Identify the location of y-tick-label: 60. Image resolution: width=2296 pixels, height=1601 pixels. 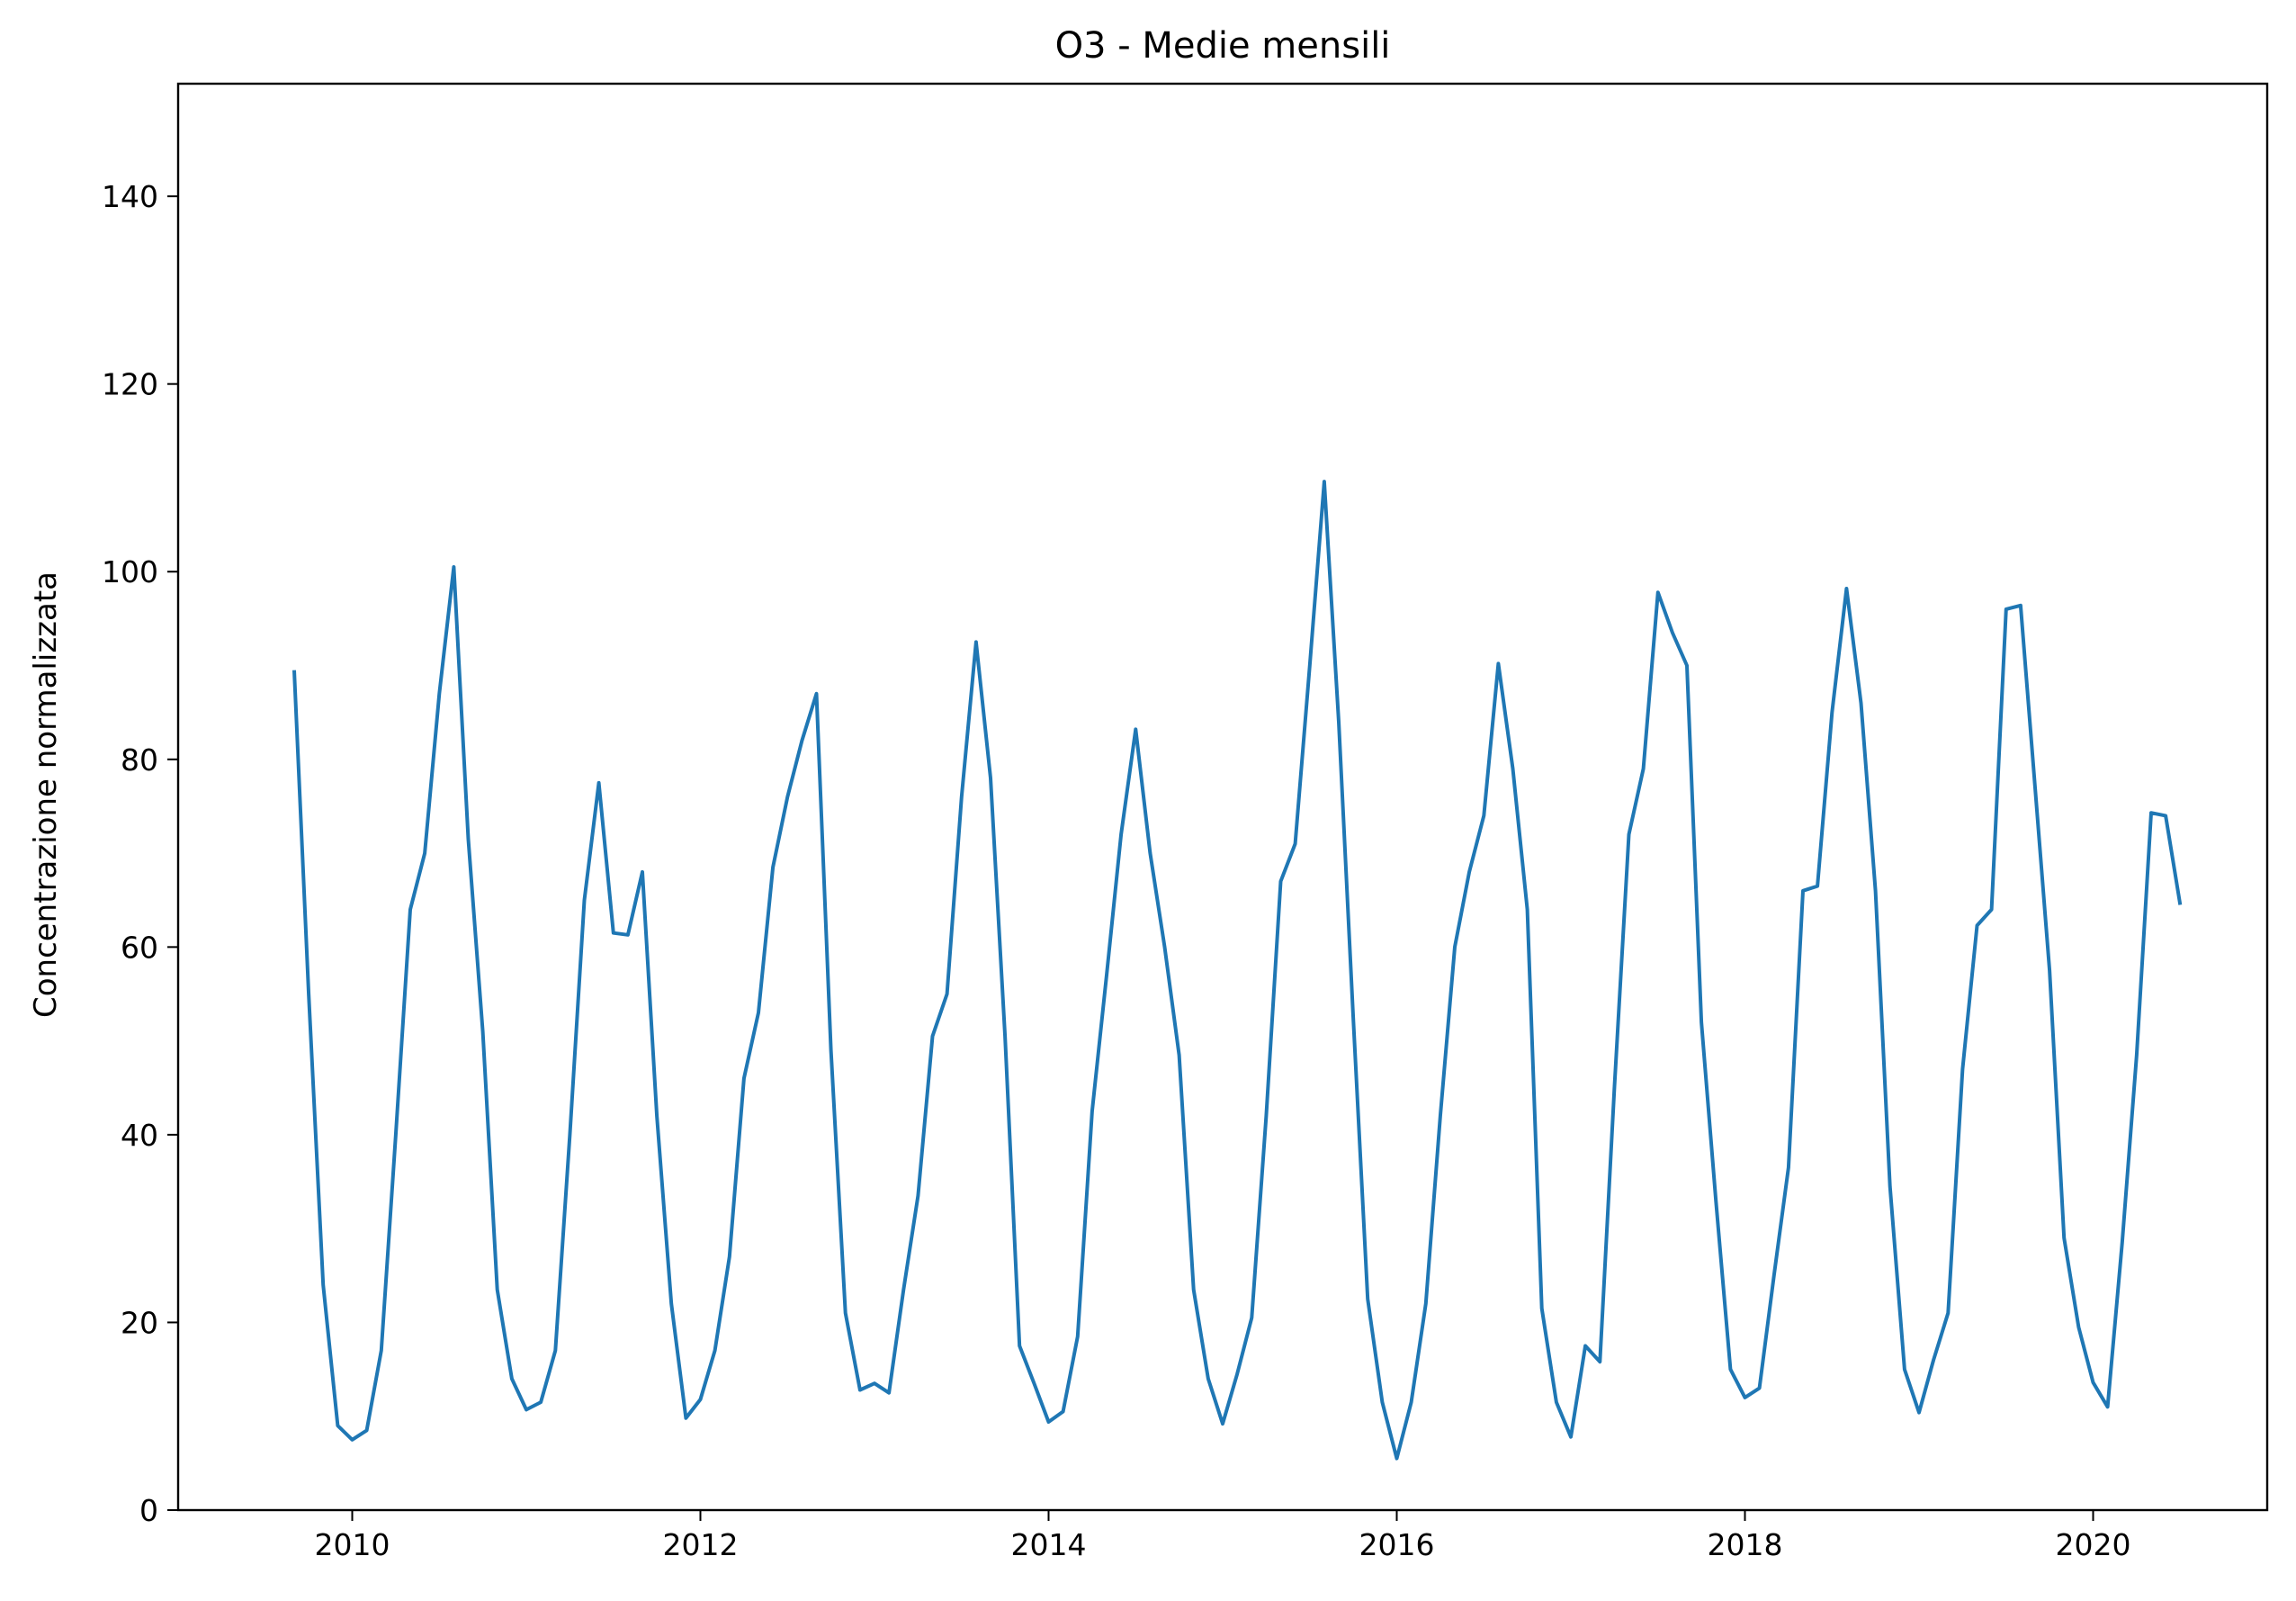
(139, 947).